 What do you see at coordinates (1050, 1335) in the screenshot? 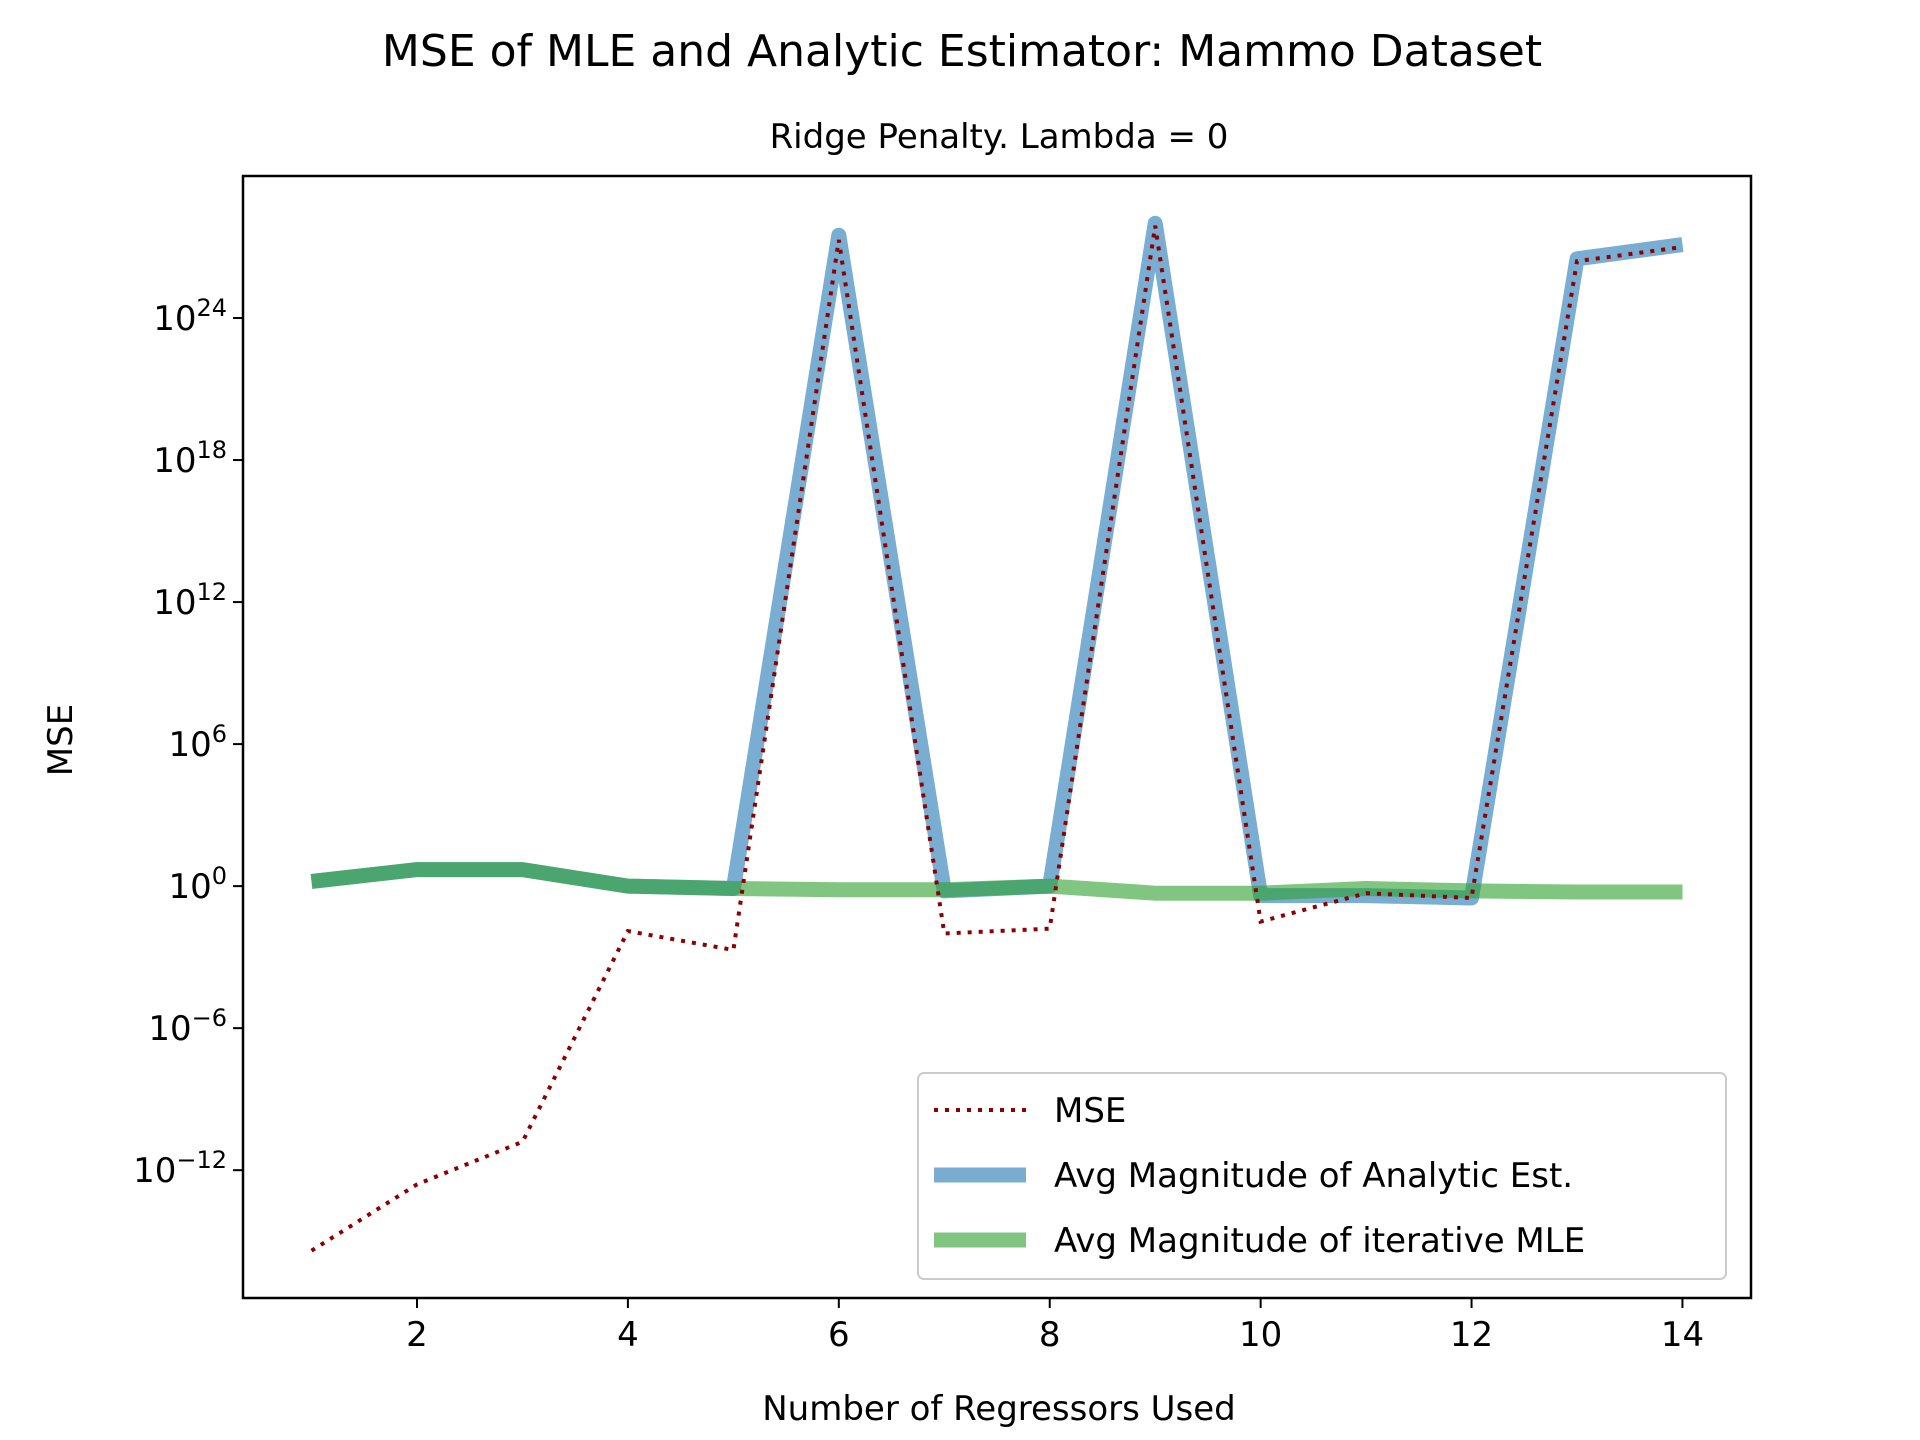
I see `x-tick-label: 8` at bounding box center [1050, 1335].